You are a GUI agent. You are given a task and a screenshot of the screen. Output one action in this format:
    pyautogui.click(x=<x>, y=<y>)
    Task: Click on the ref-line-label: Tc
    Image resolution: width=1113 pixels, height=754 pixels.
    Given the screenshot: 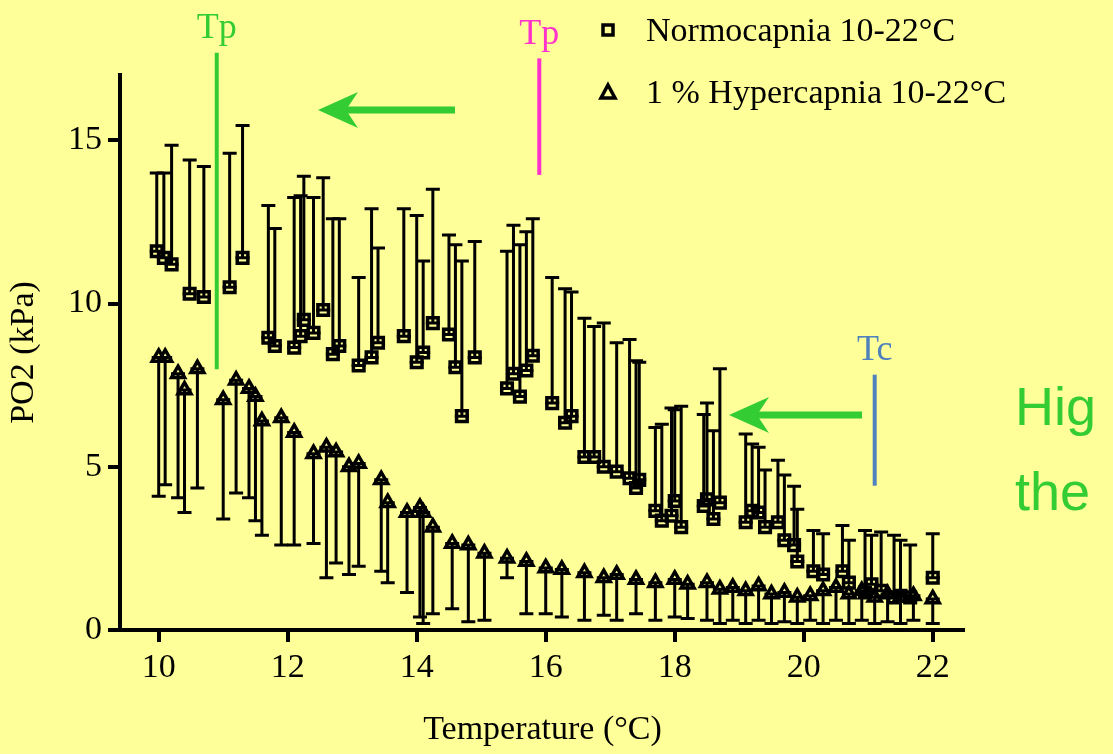 What is the action you would take?
    pyautogui.click(x=874, y=348)
    